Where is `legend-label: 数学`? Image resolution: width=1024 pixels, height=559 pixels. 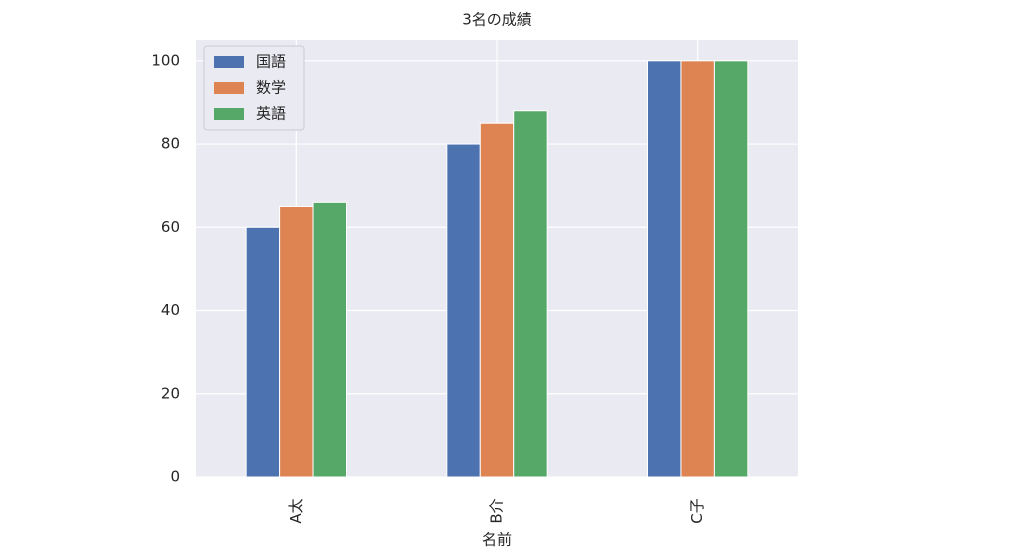
legend-label: 数学 is located at coordinates (271, 88).